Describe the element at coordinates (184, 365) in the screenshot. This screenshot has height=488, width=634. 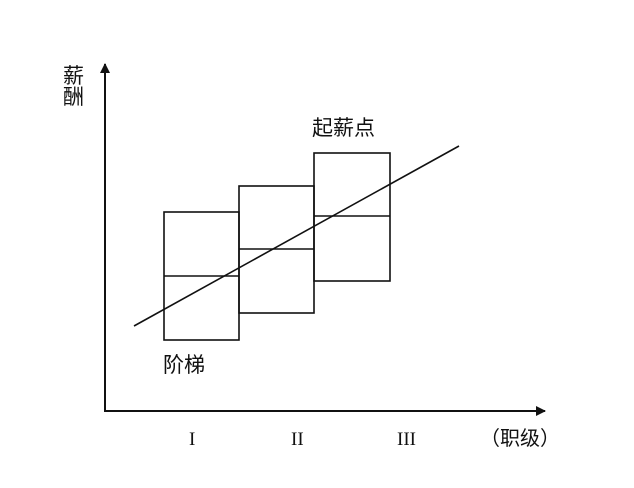
I see `boxes-label: 阶梯` at that location.